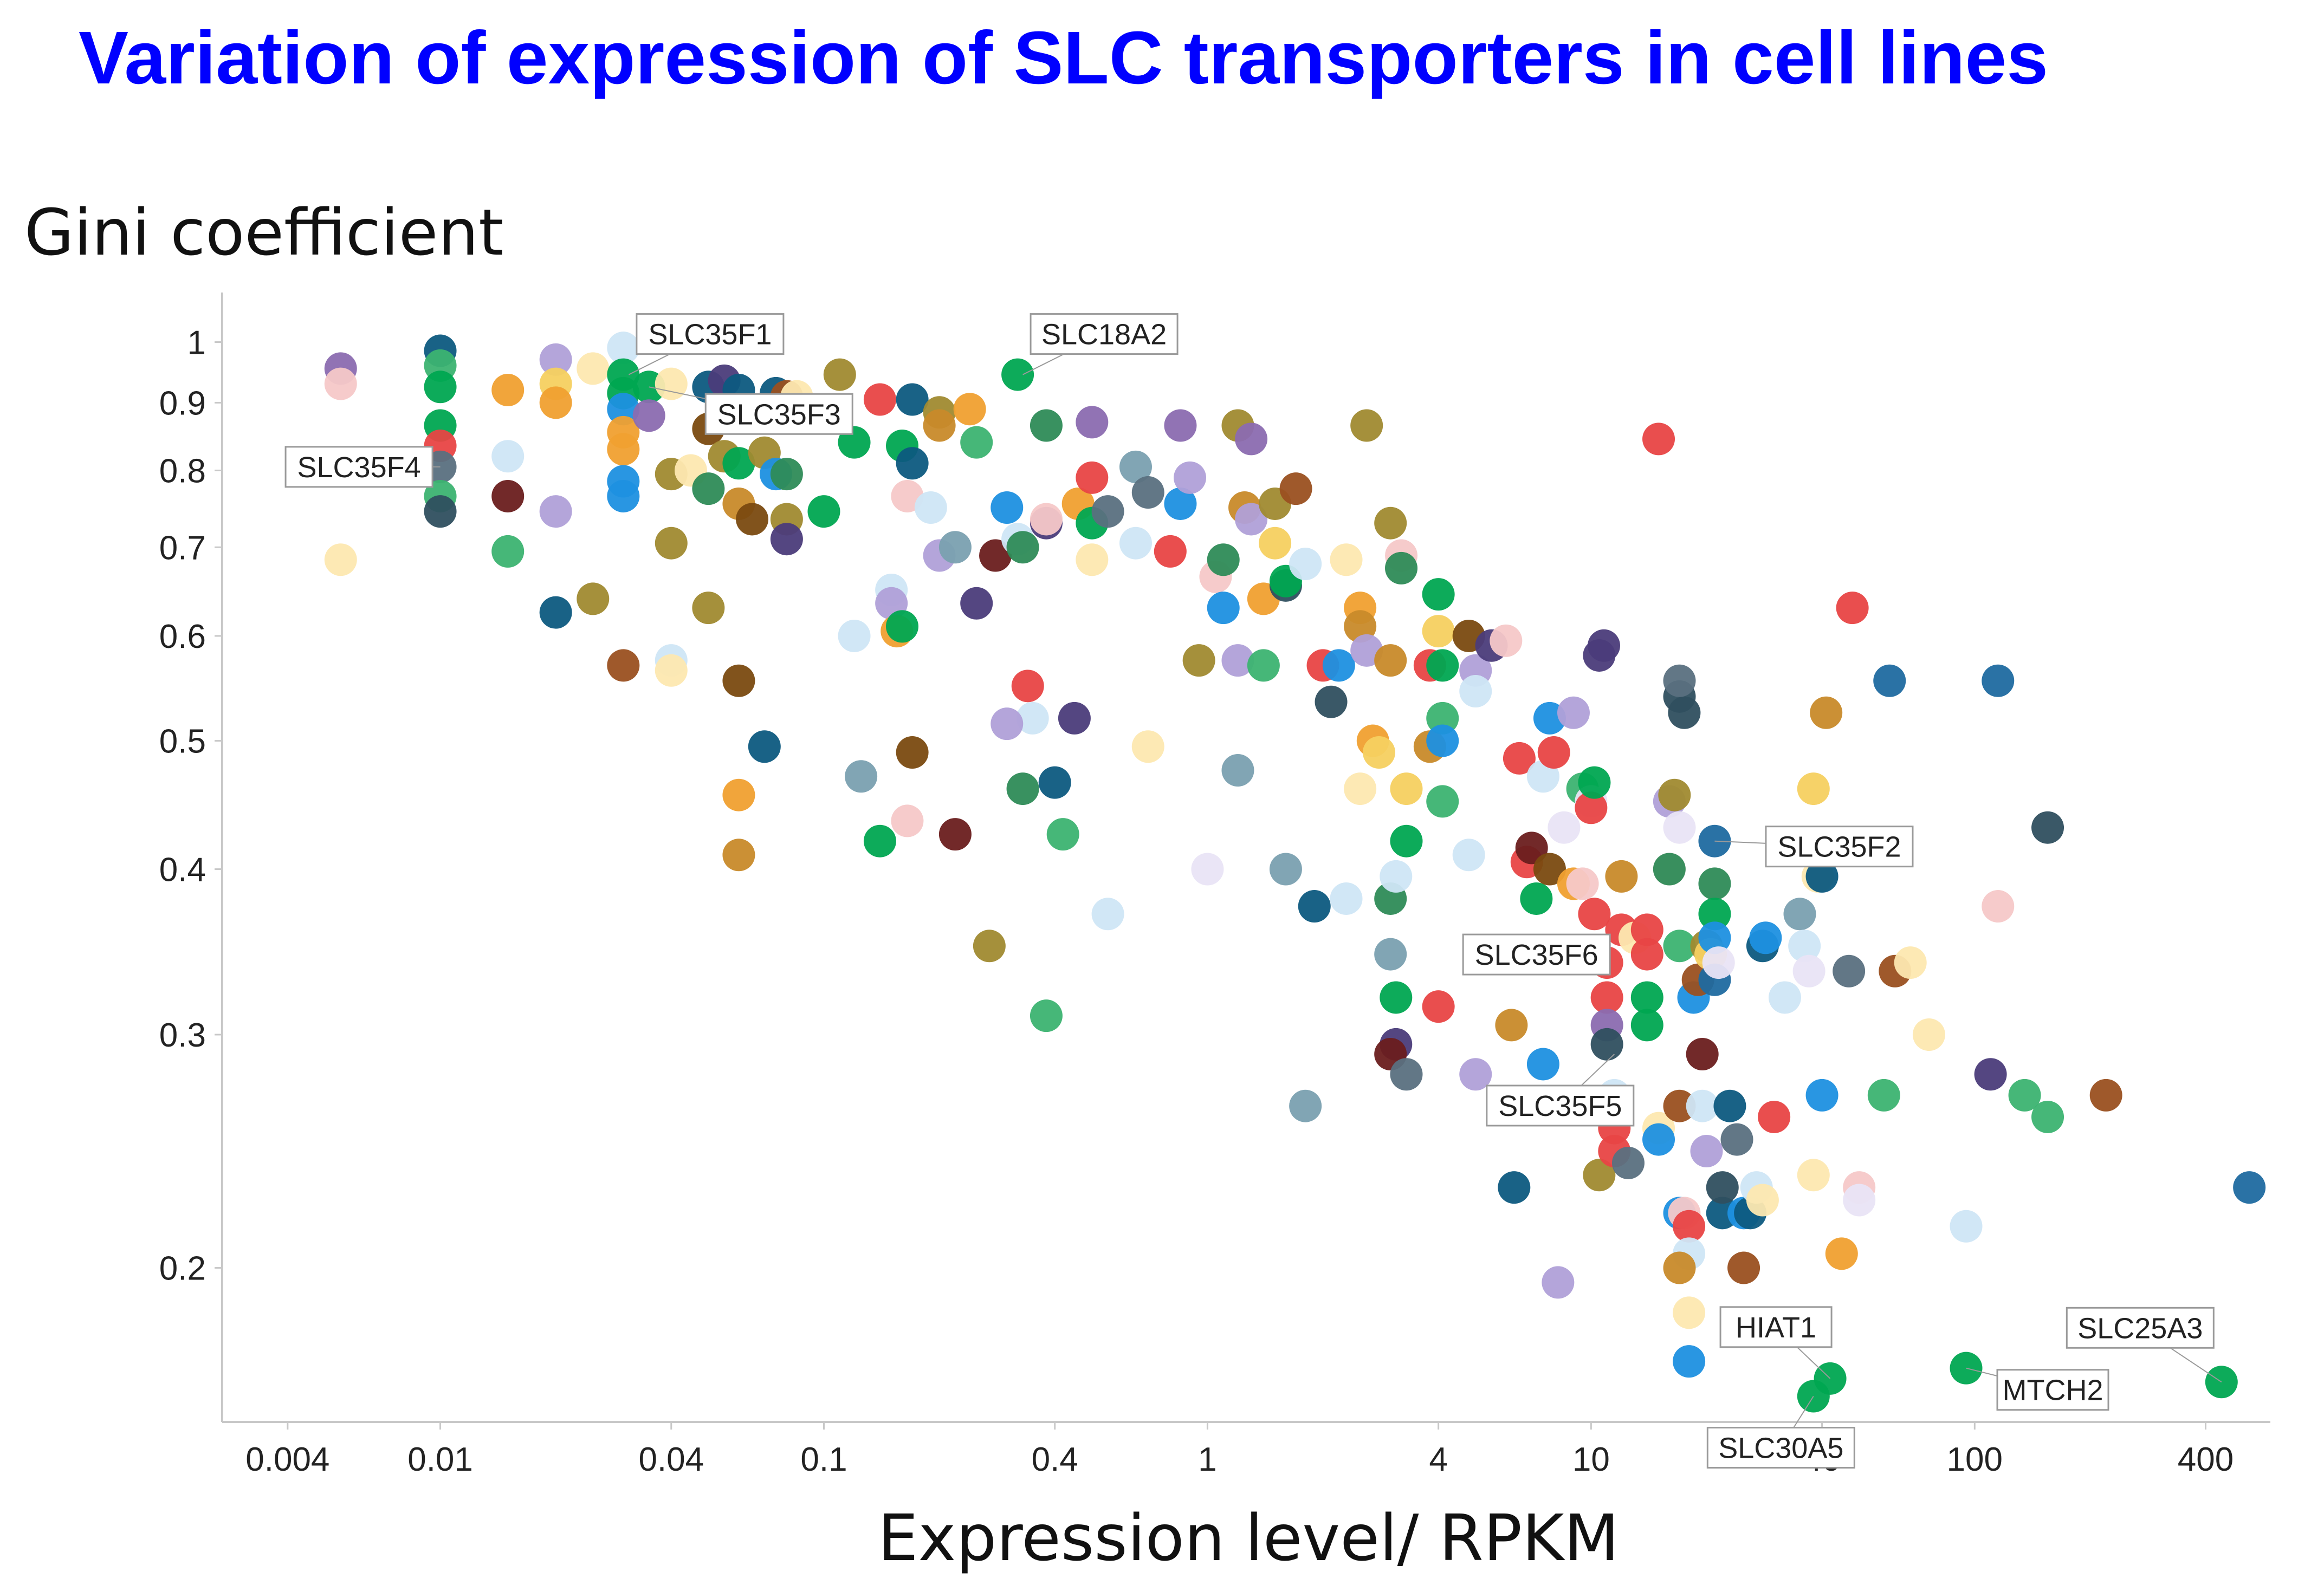 The width and height of the screenshot is (2324, 1585). What do you see at coordinates (1207, 1459) in the screenshot?
I see `x-tick-label: 1` at bounding box center [1207, 1459].